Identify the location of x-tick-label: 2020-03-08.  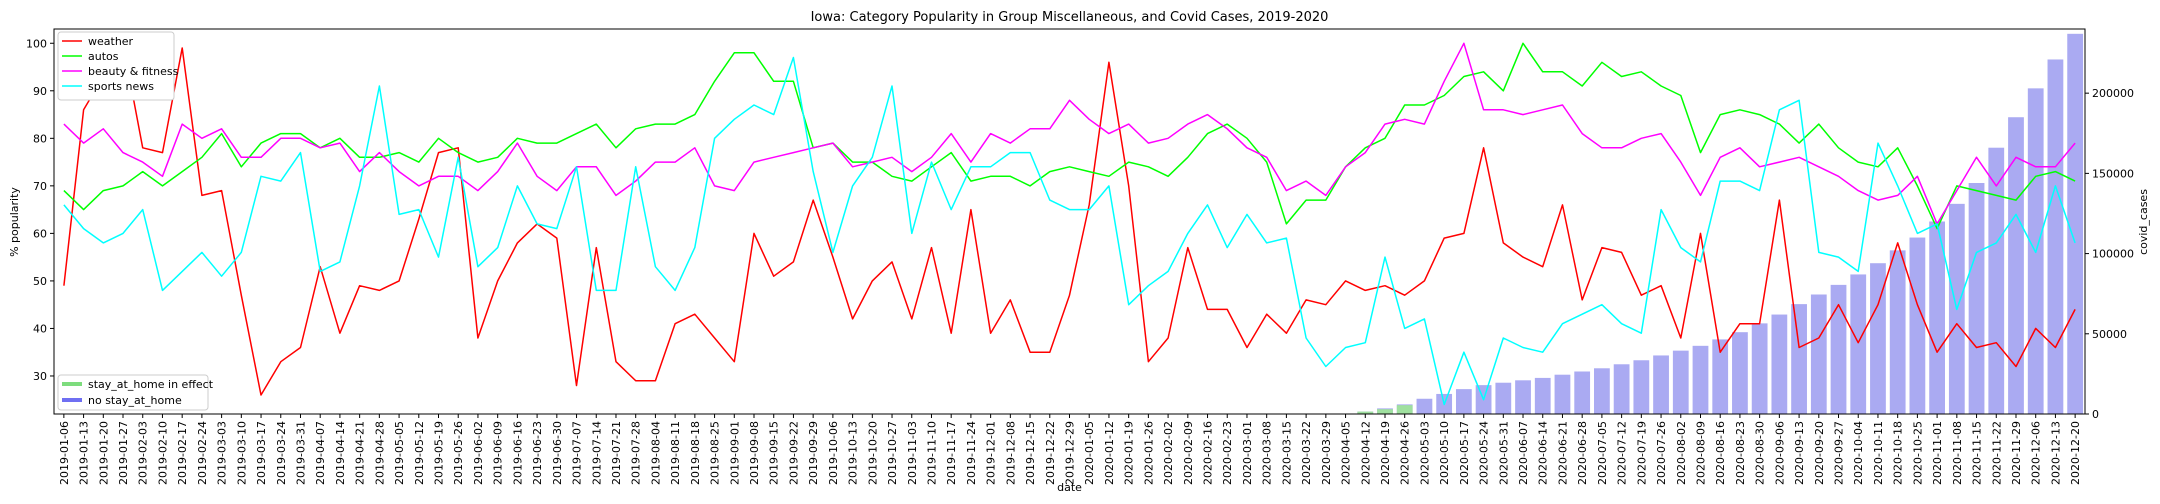
(1267, 453).